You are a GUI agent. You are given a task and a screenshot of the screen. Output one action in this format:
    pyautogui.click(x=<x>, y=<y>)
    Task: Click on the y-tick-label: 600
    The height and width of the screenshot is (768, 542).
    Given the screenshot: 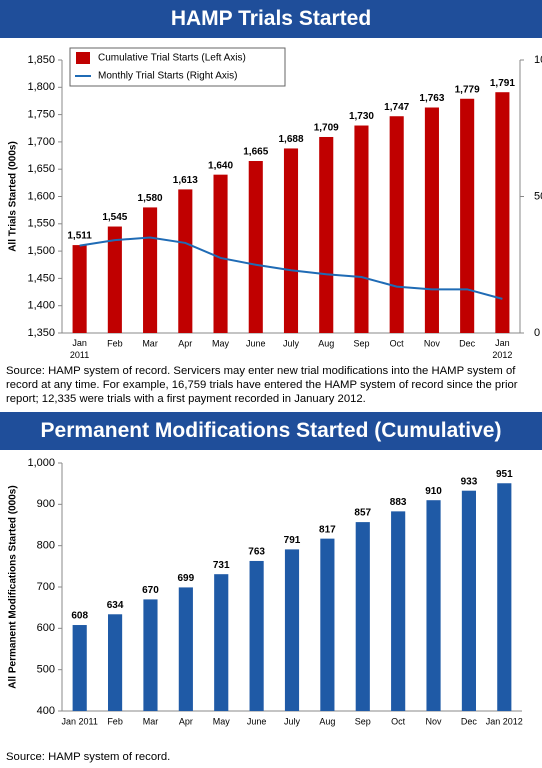 What is the action you would take?
    pyautogui.click(x=46, y=628)
    